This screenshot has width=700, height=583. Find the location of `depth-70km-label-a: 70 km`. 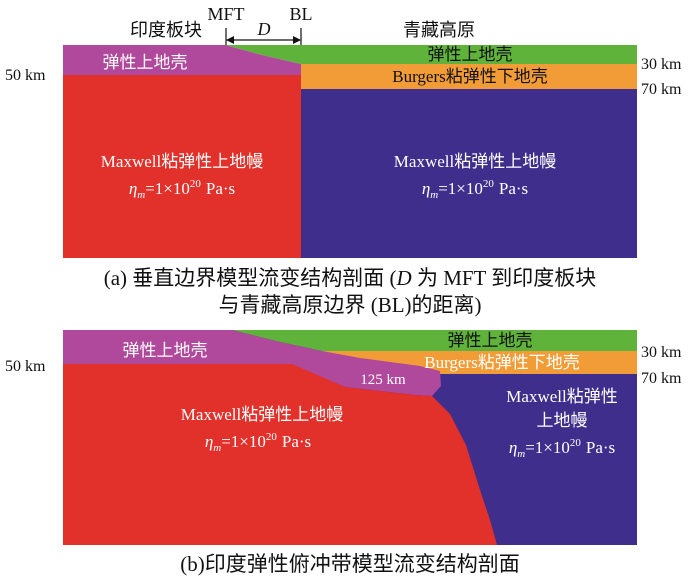

depth-70km-label-a: 70 km is located at coordinates (661, 89).